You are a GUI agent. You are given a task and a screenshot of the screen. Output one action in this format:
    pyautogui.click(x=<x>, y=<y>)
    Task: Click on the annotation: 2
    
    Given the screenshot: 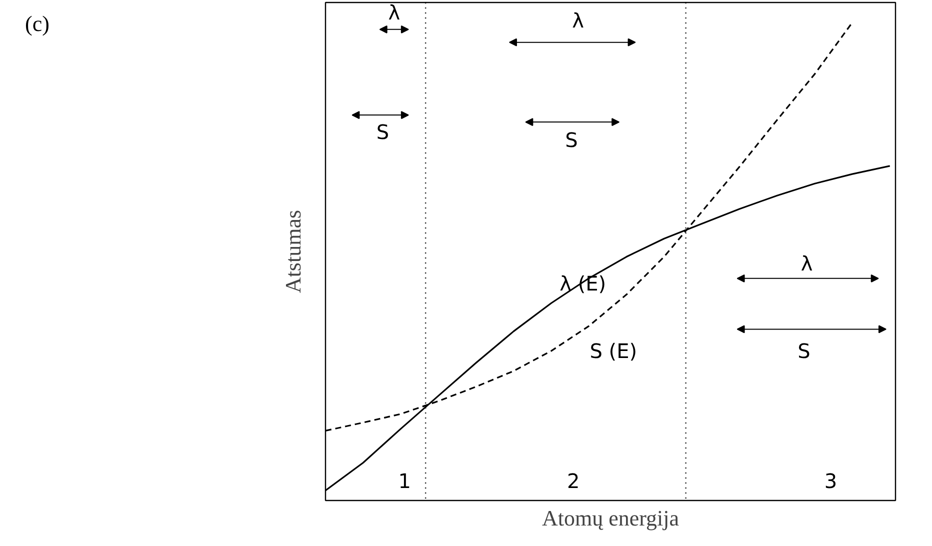 What is the action you would take?
    pyautogui.click(x=573, y=481)
    